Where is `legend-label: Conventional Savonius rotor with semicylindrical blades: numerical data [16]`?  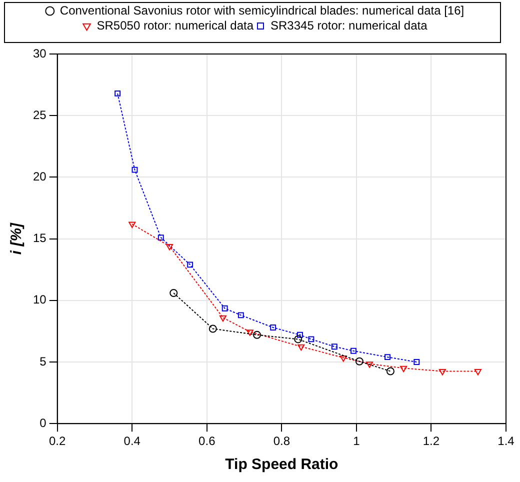 legend-label: Conventional Savonius rotor with semicylindrical blades: numerical data [16] is located at coordinates (262, 10).